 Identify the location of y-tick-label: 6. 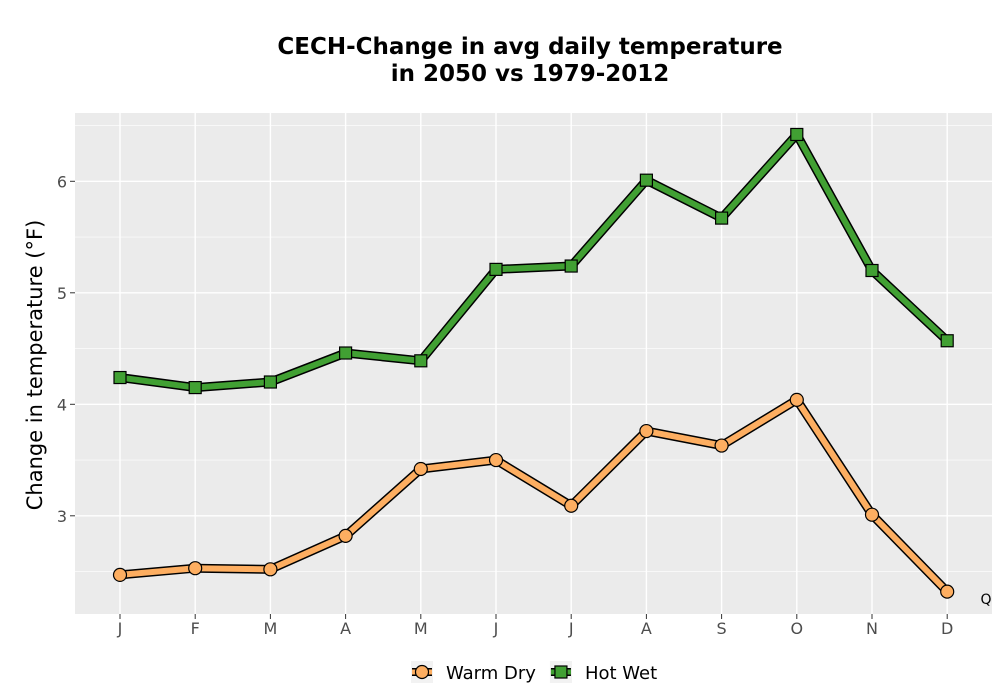
(62, 181).